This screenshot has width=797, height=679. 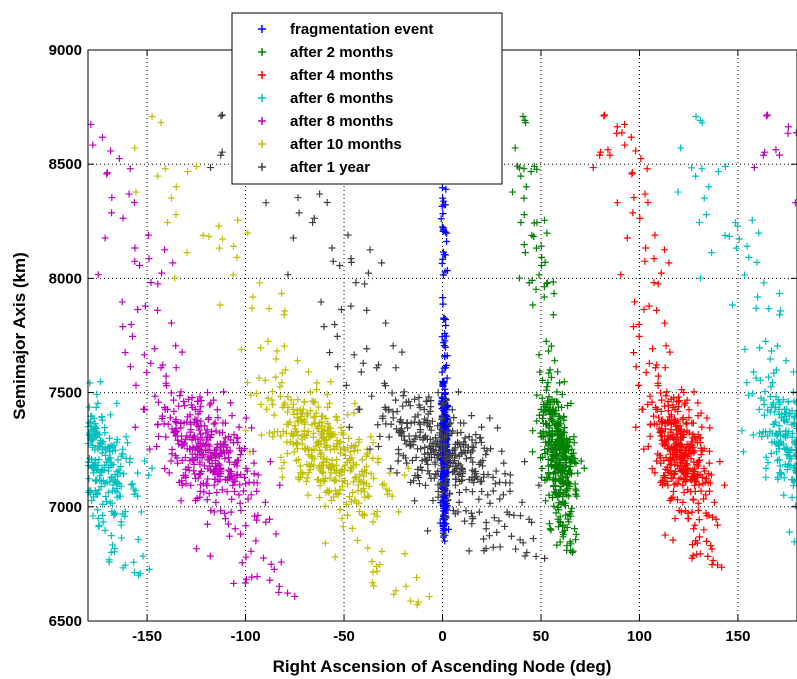 What do you see at coordinates (147, 636) in the screenshot?
I see `x-tick-label: -150` at bounding box center [147, 636].